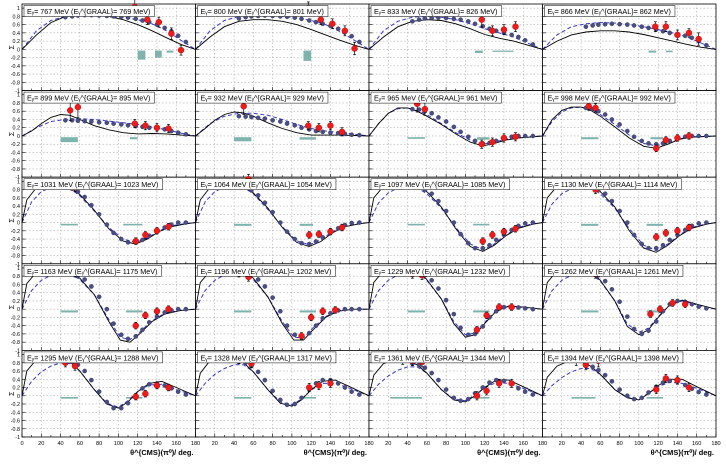 This screenshot has width=726, height=467. Describe the element at coordinates (17, 199) in the screenshot. I see `y-tick-label: 0.6` at that location.